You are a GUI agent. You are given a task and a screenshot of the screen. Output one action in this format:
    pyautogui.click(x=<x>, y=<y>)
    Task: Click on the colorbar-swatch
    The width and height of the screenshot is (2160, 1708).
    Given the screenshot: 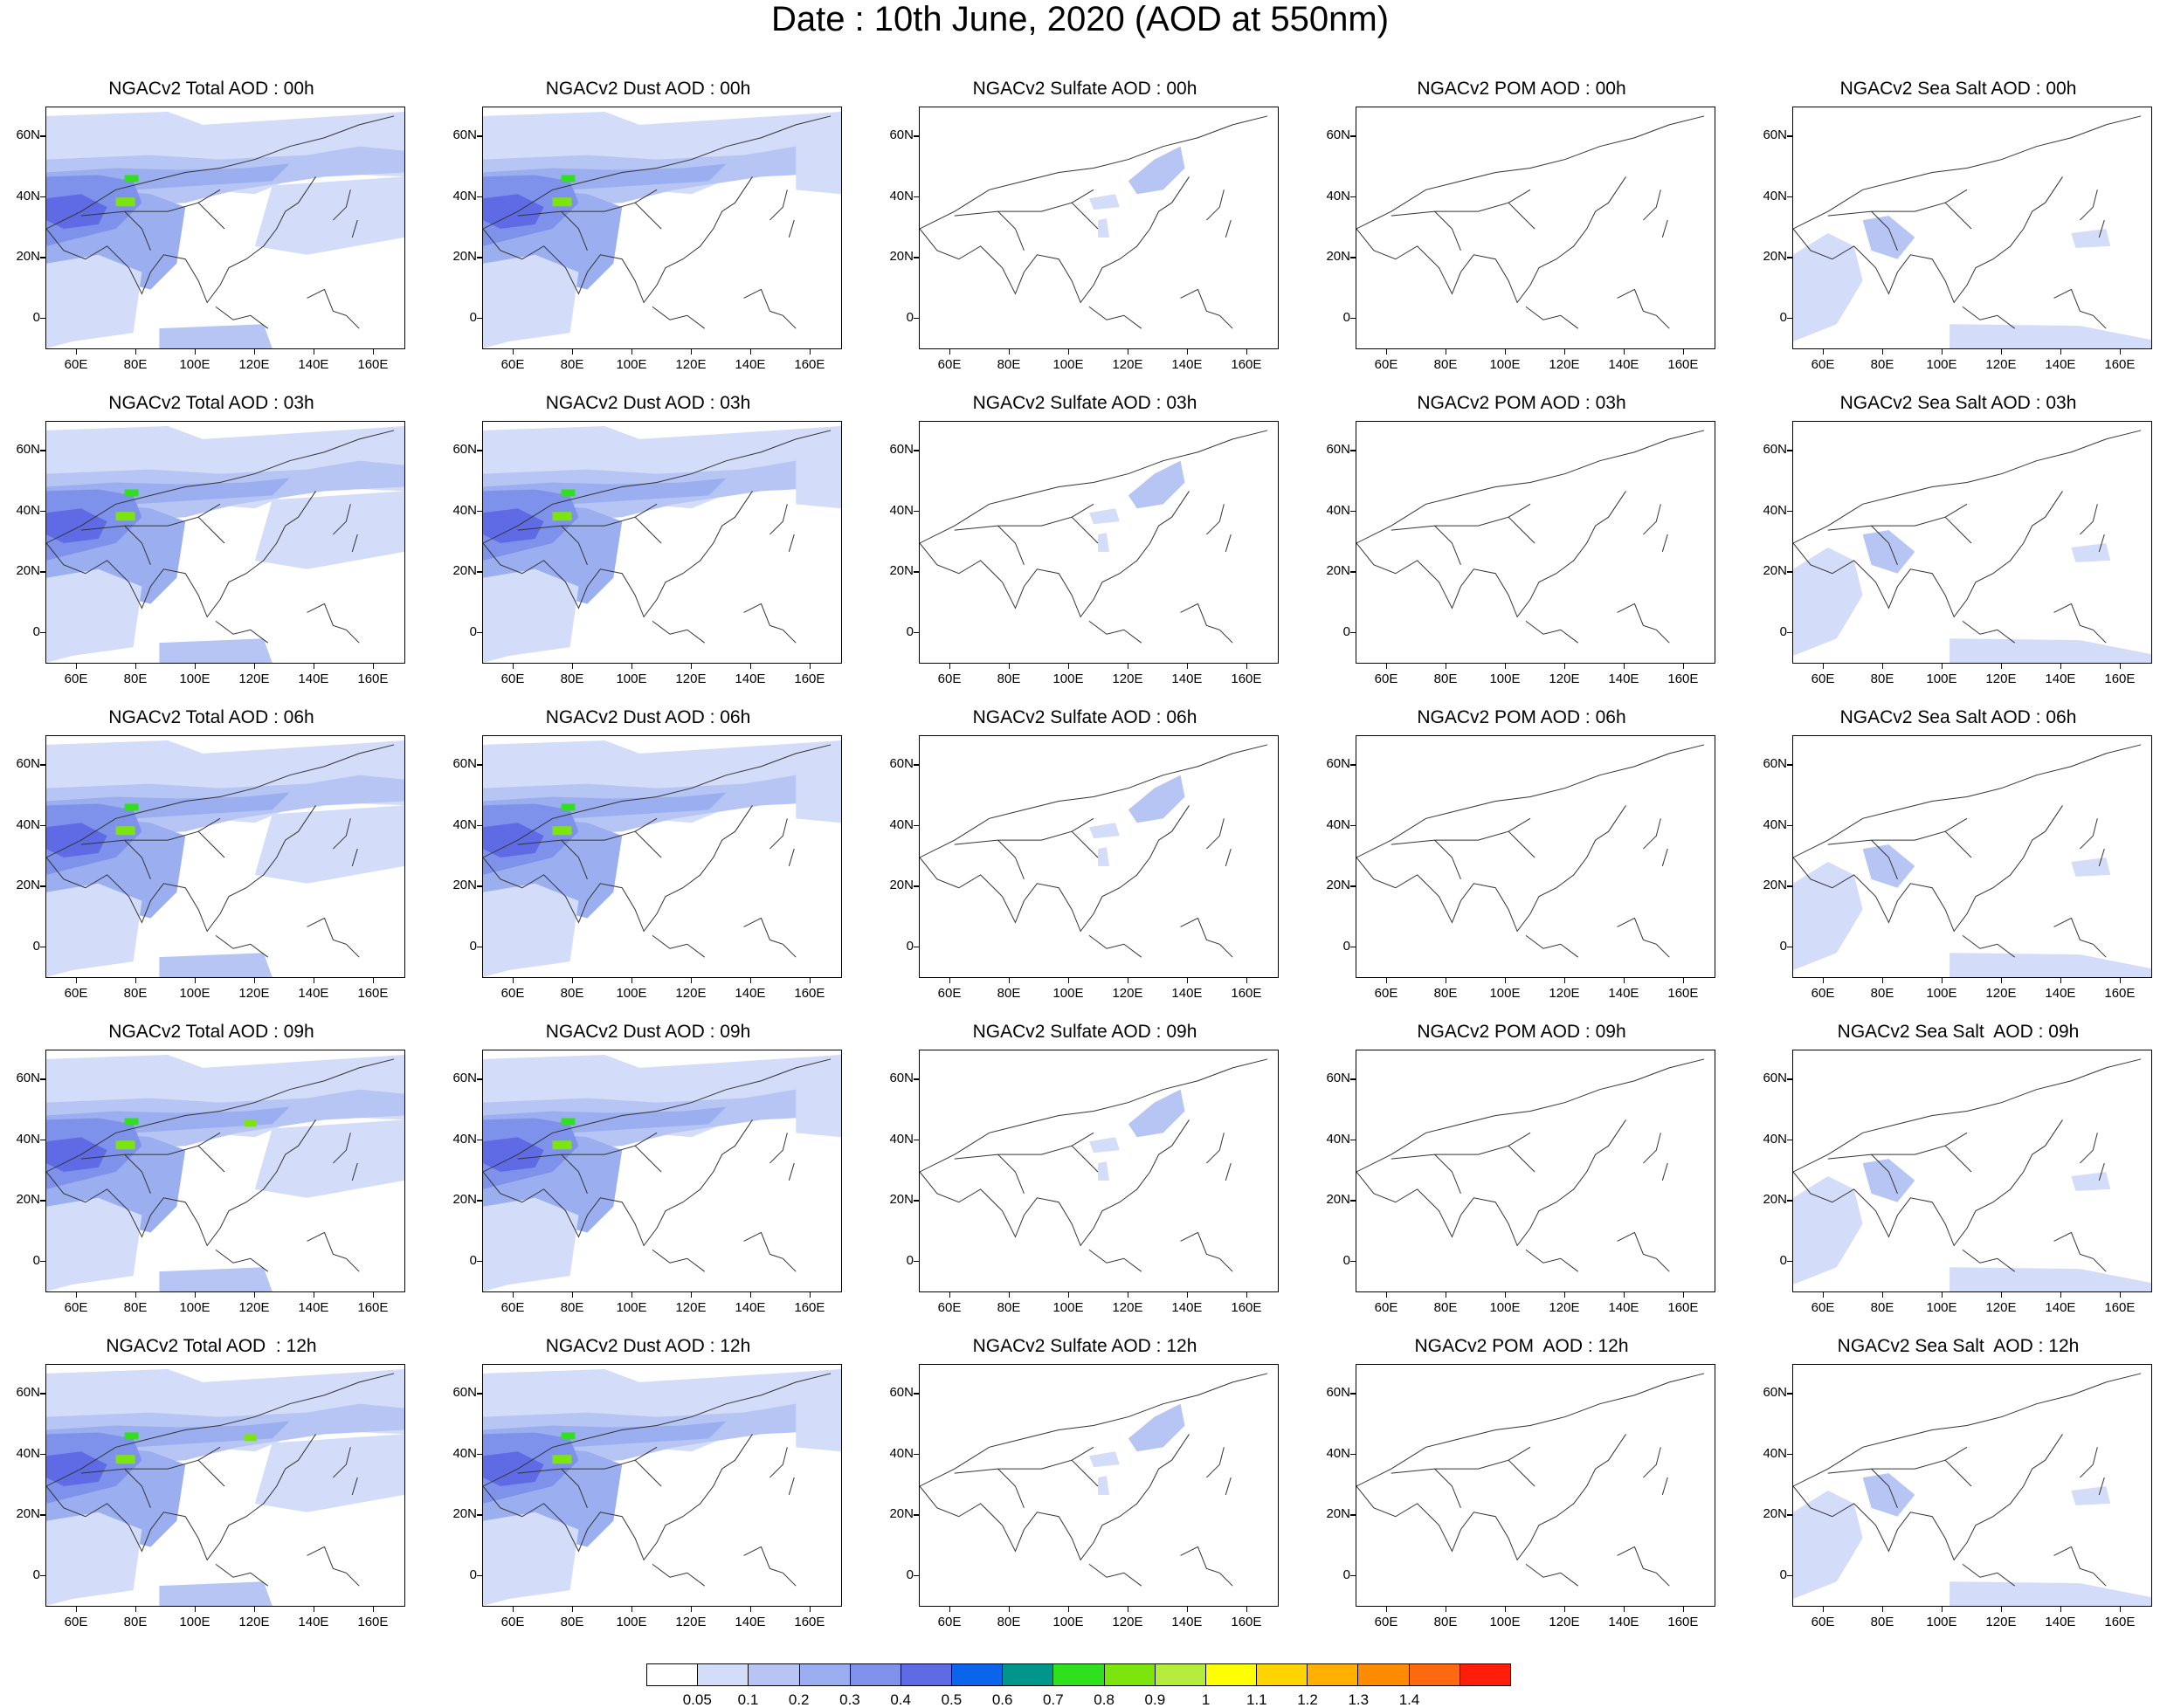 What is the action you would take?
    pyautogui.click(x=1079, y=1674)
    